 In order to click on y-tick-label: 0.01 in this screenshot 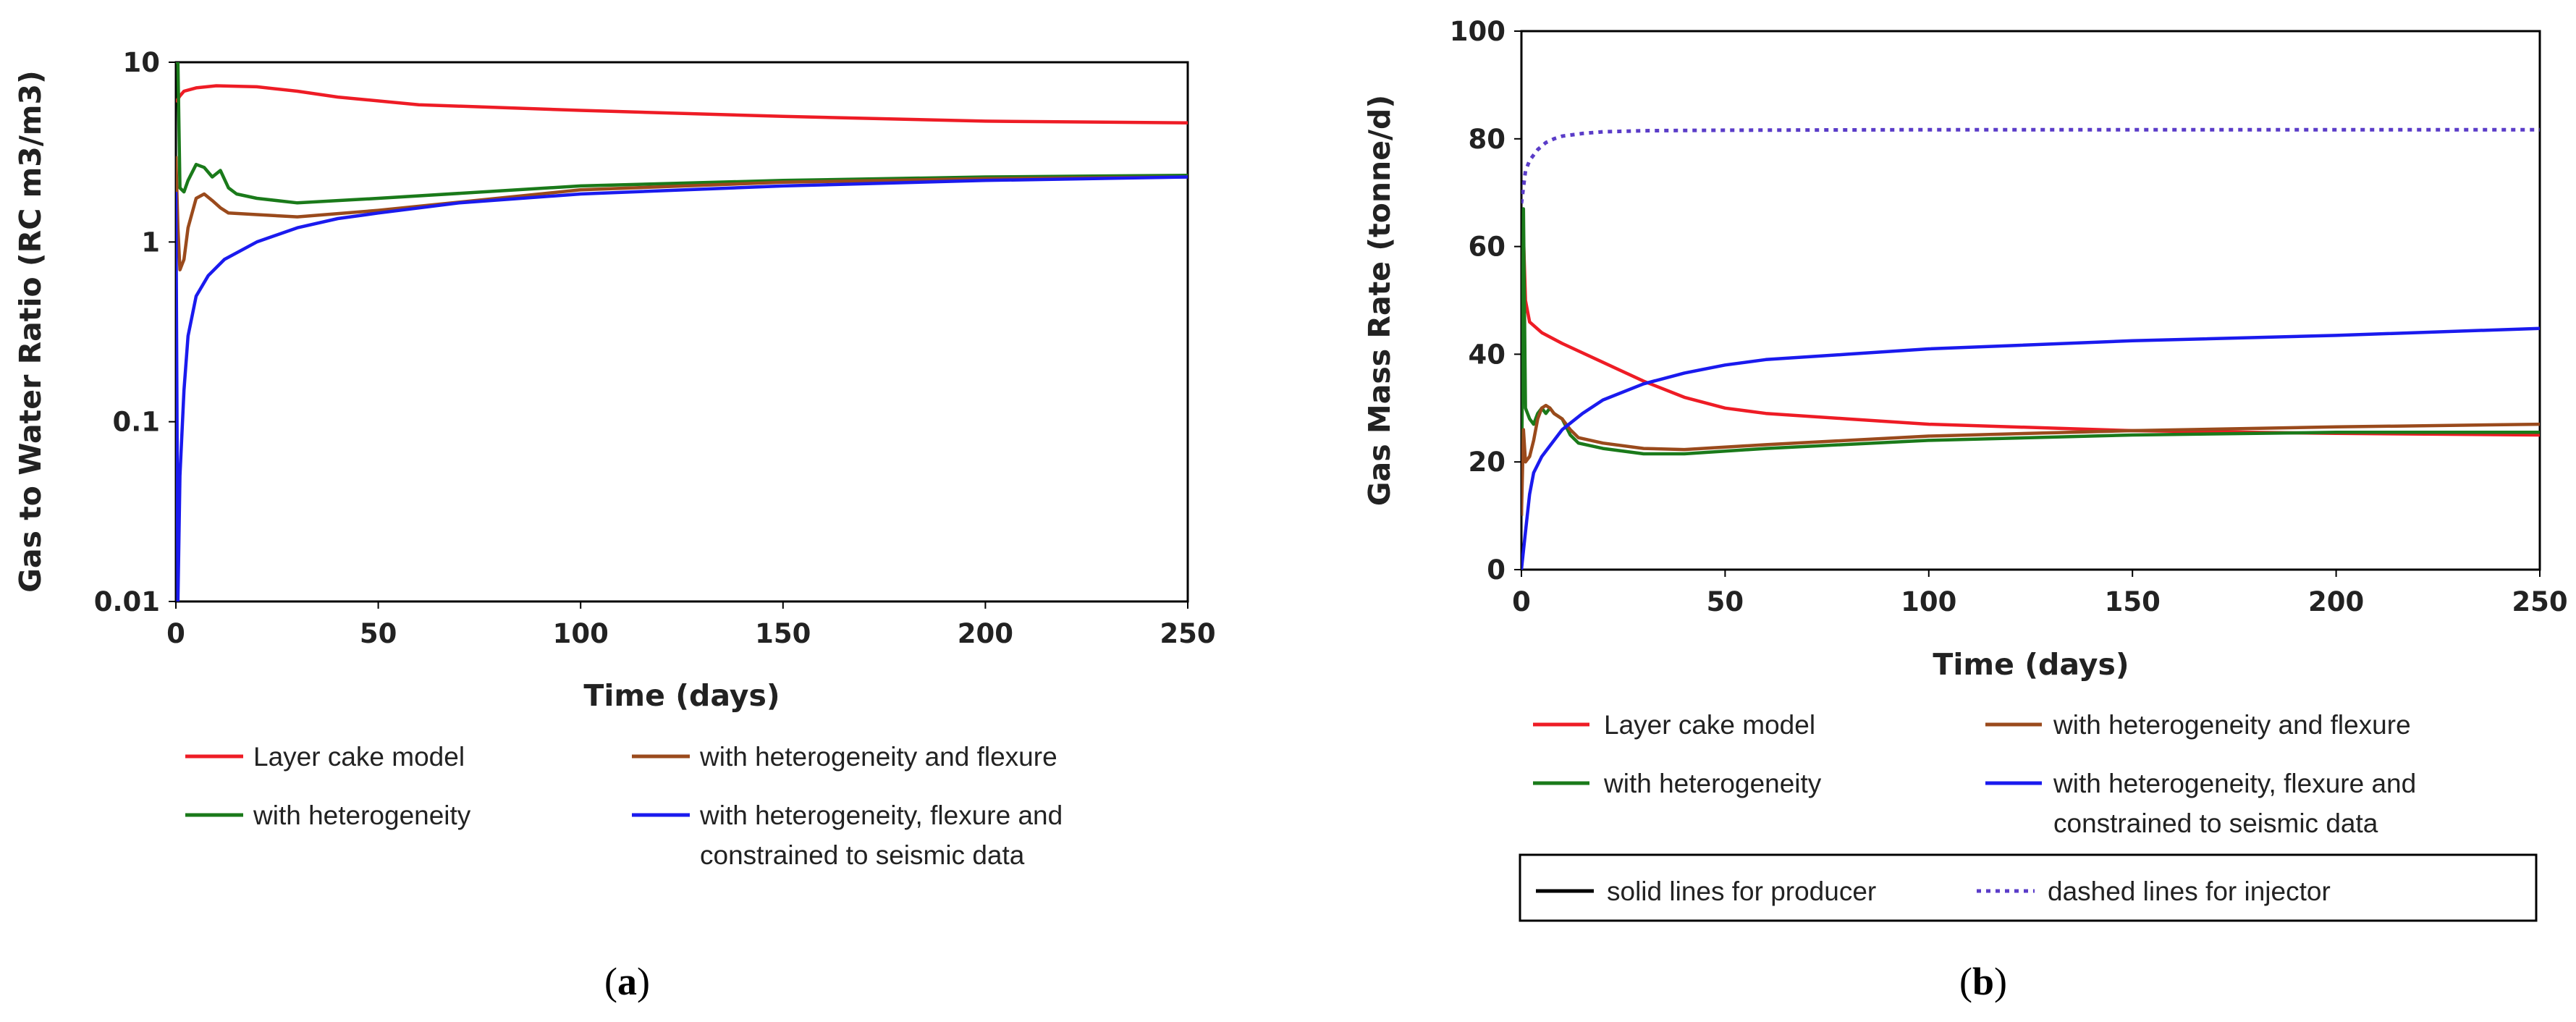, I will do `click(127, 601)`.